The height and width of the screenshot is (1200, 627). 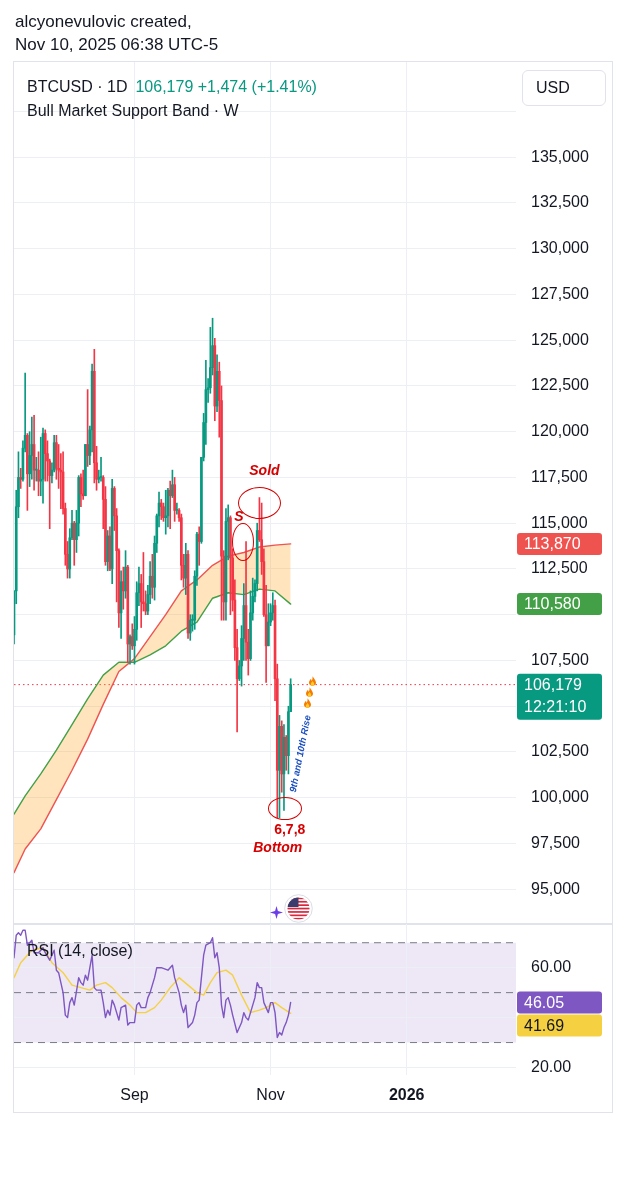 What do you see at coordinates (560, 385) in the screenshot?
I see `y-tick-label: 122,500` at bounding box center [560, 385].